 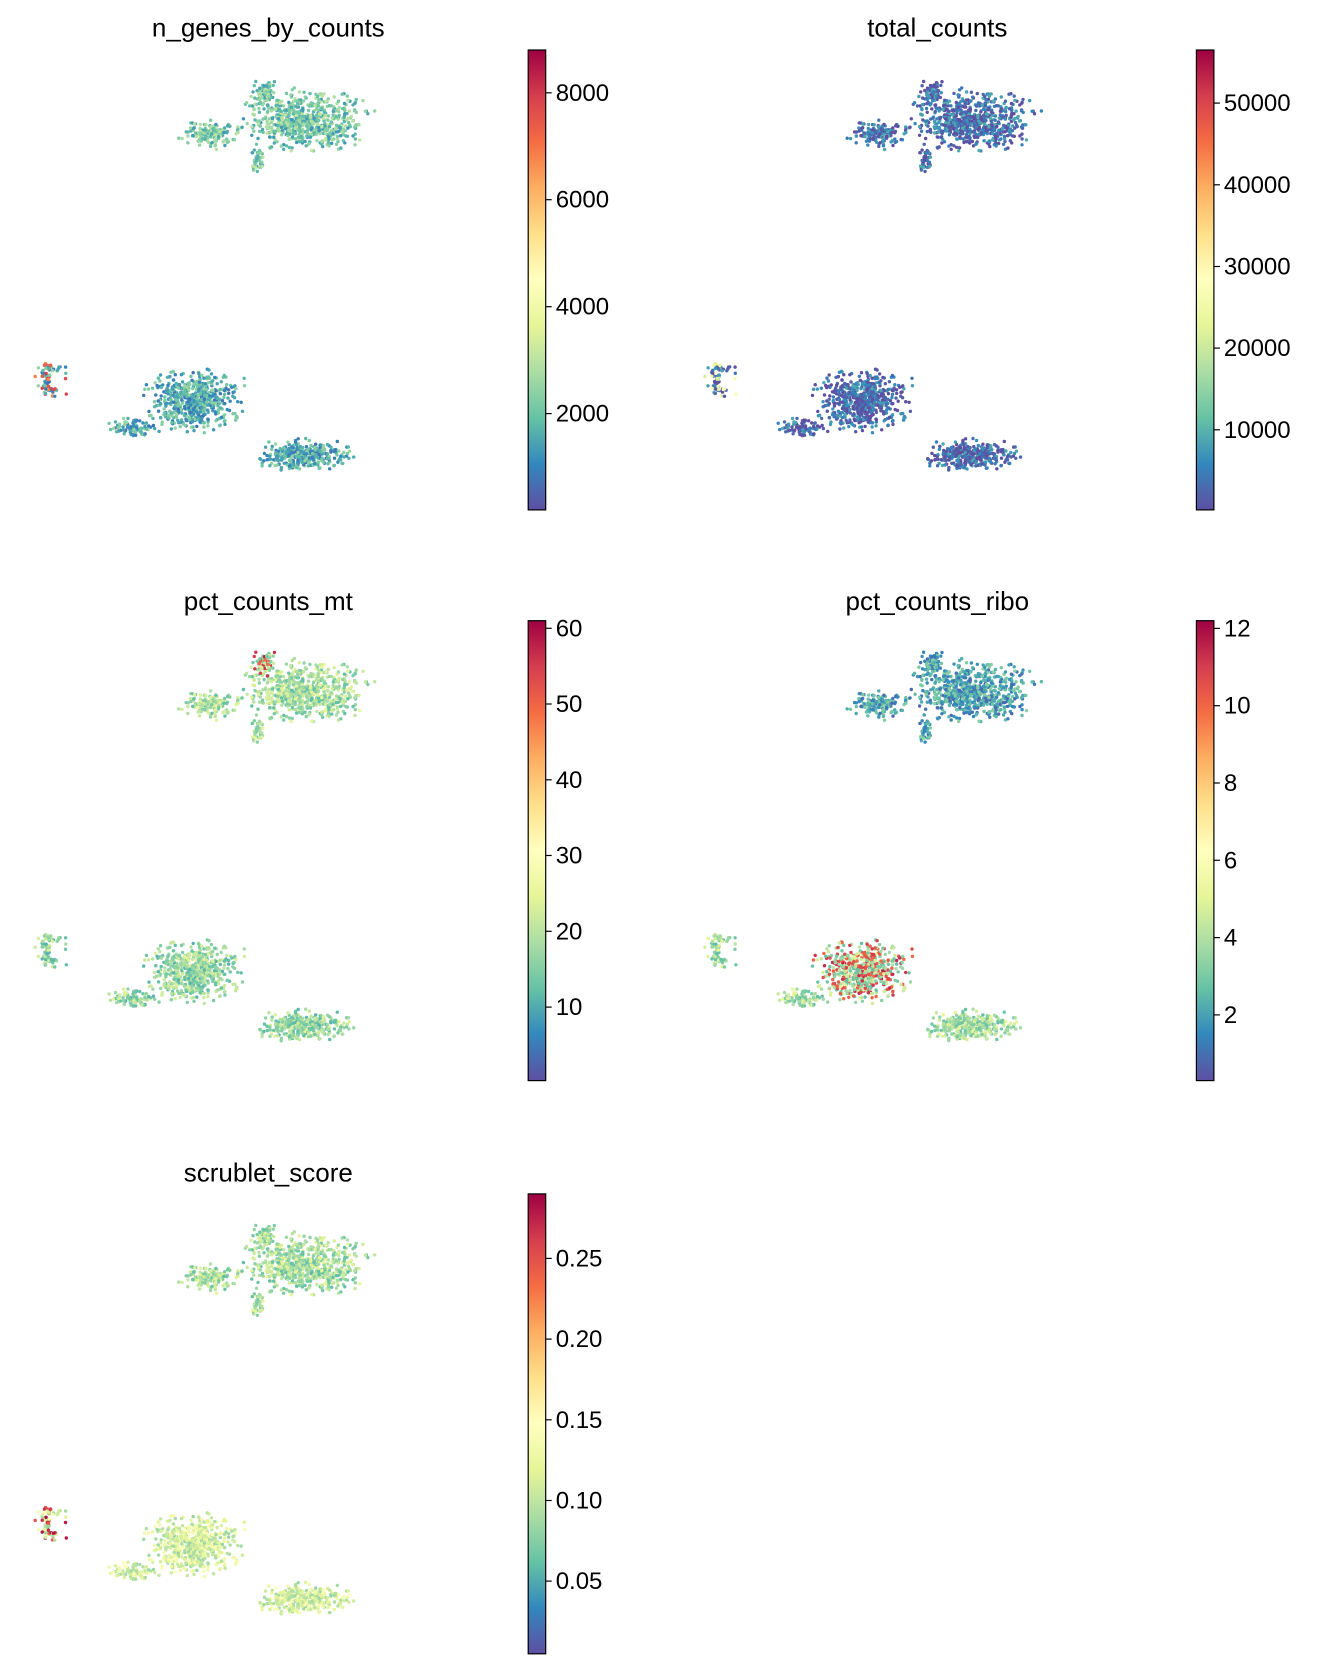 I want to click on colorbar-tick-label: 4000, so click(x=582, y=307).